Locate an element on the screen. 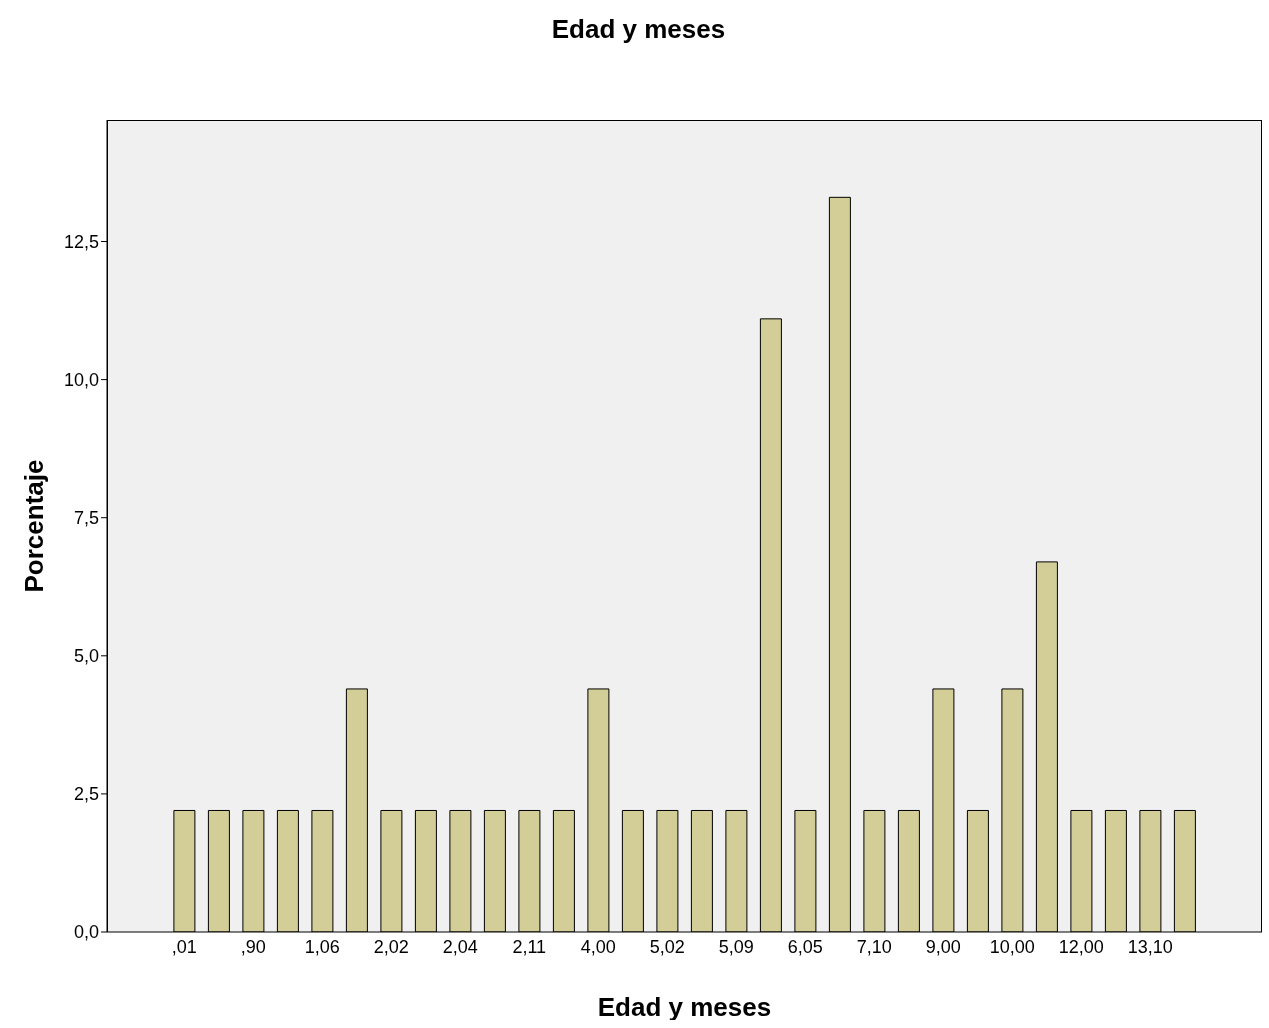 The height and width of the screenshot is (1028, 1269). x-tick-label: 6,05 is located at coordinates (805, 946).